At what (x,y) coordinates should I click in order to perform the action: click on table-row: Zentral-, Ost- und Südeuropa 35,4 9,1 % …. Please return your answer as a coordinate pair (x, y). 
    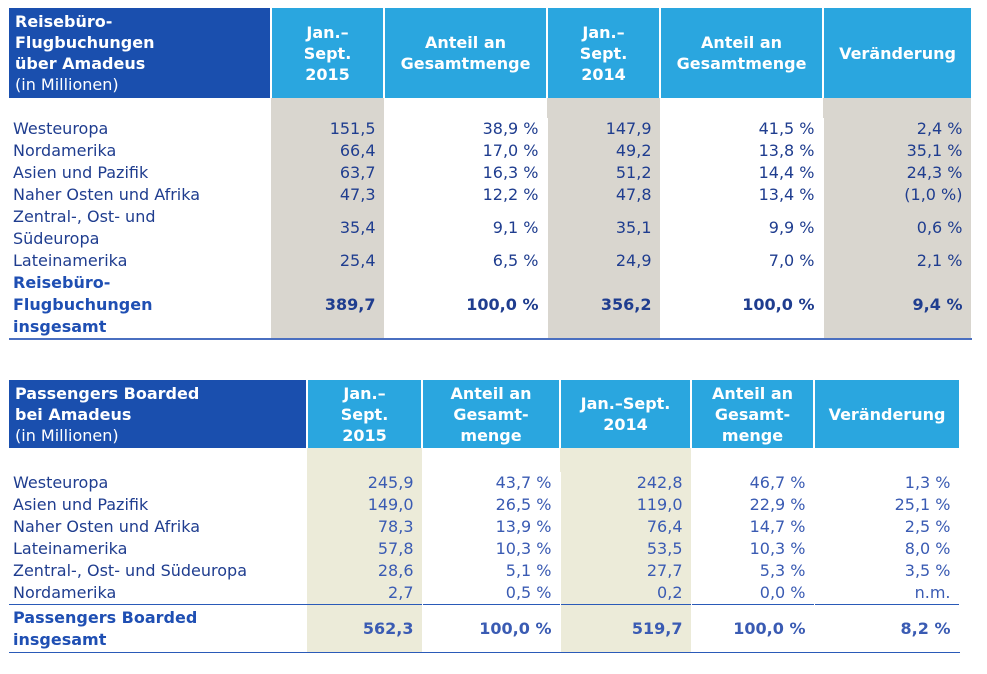
    Looking at the image, I should click on (490, 228).